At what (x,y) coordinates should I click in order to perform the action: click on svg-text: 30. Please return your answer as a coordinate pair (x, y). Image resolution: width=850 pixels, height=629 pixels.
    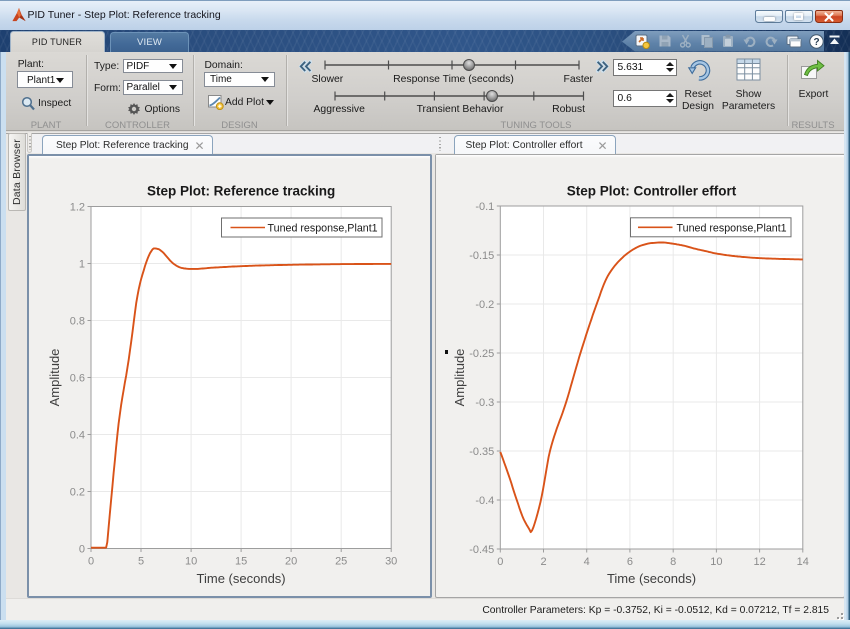
    Looking at the image, I should click on (391, 561).